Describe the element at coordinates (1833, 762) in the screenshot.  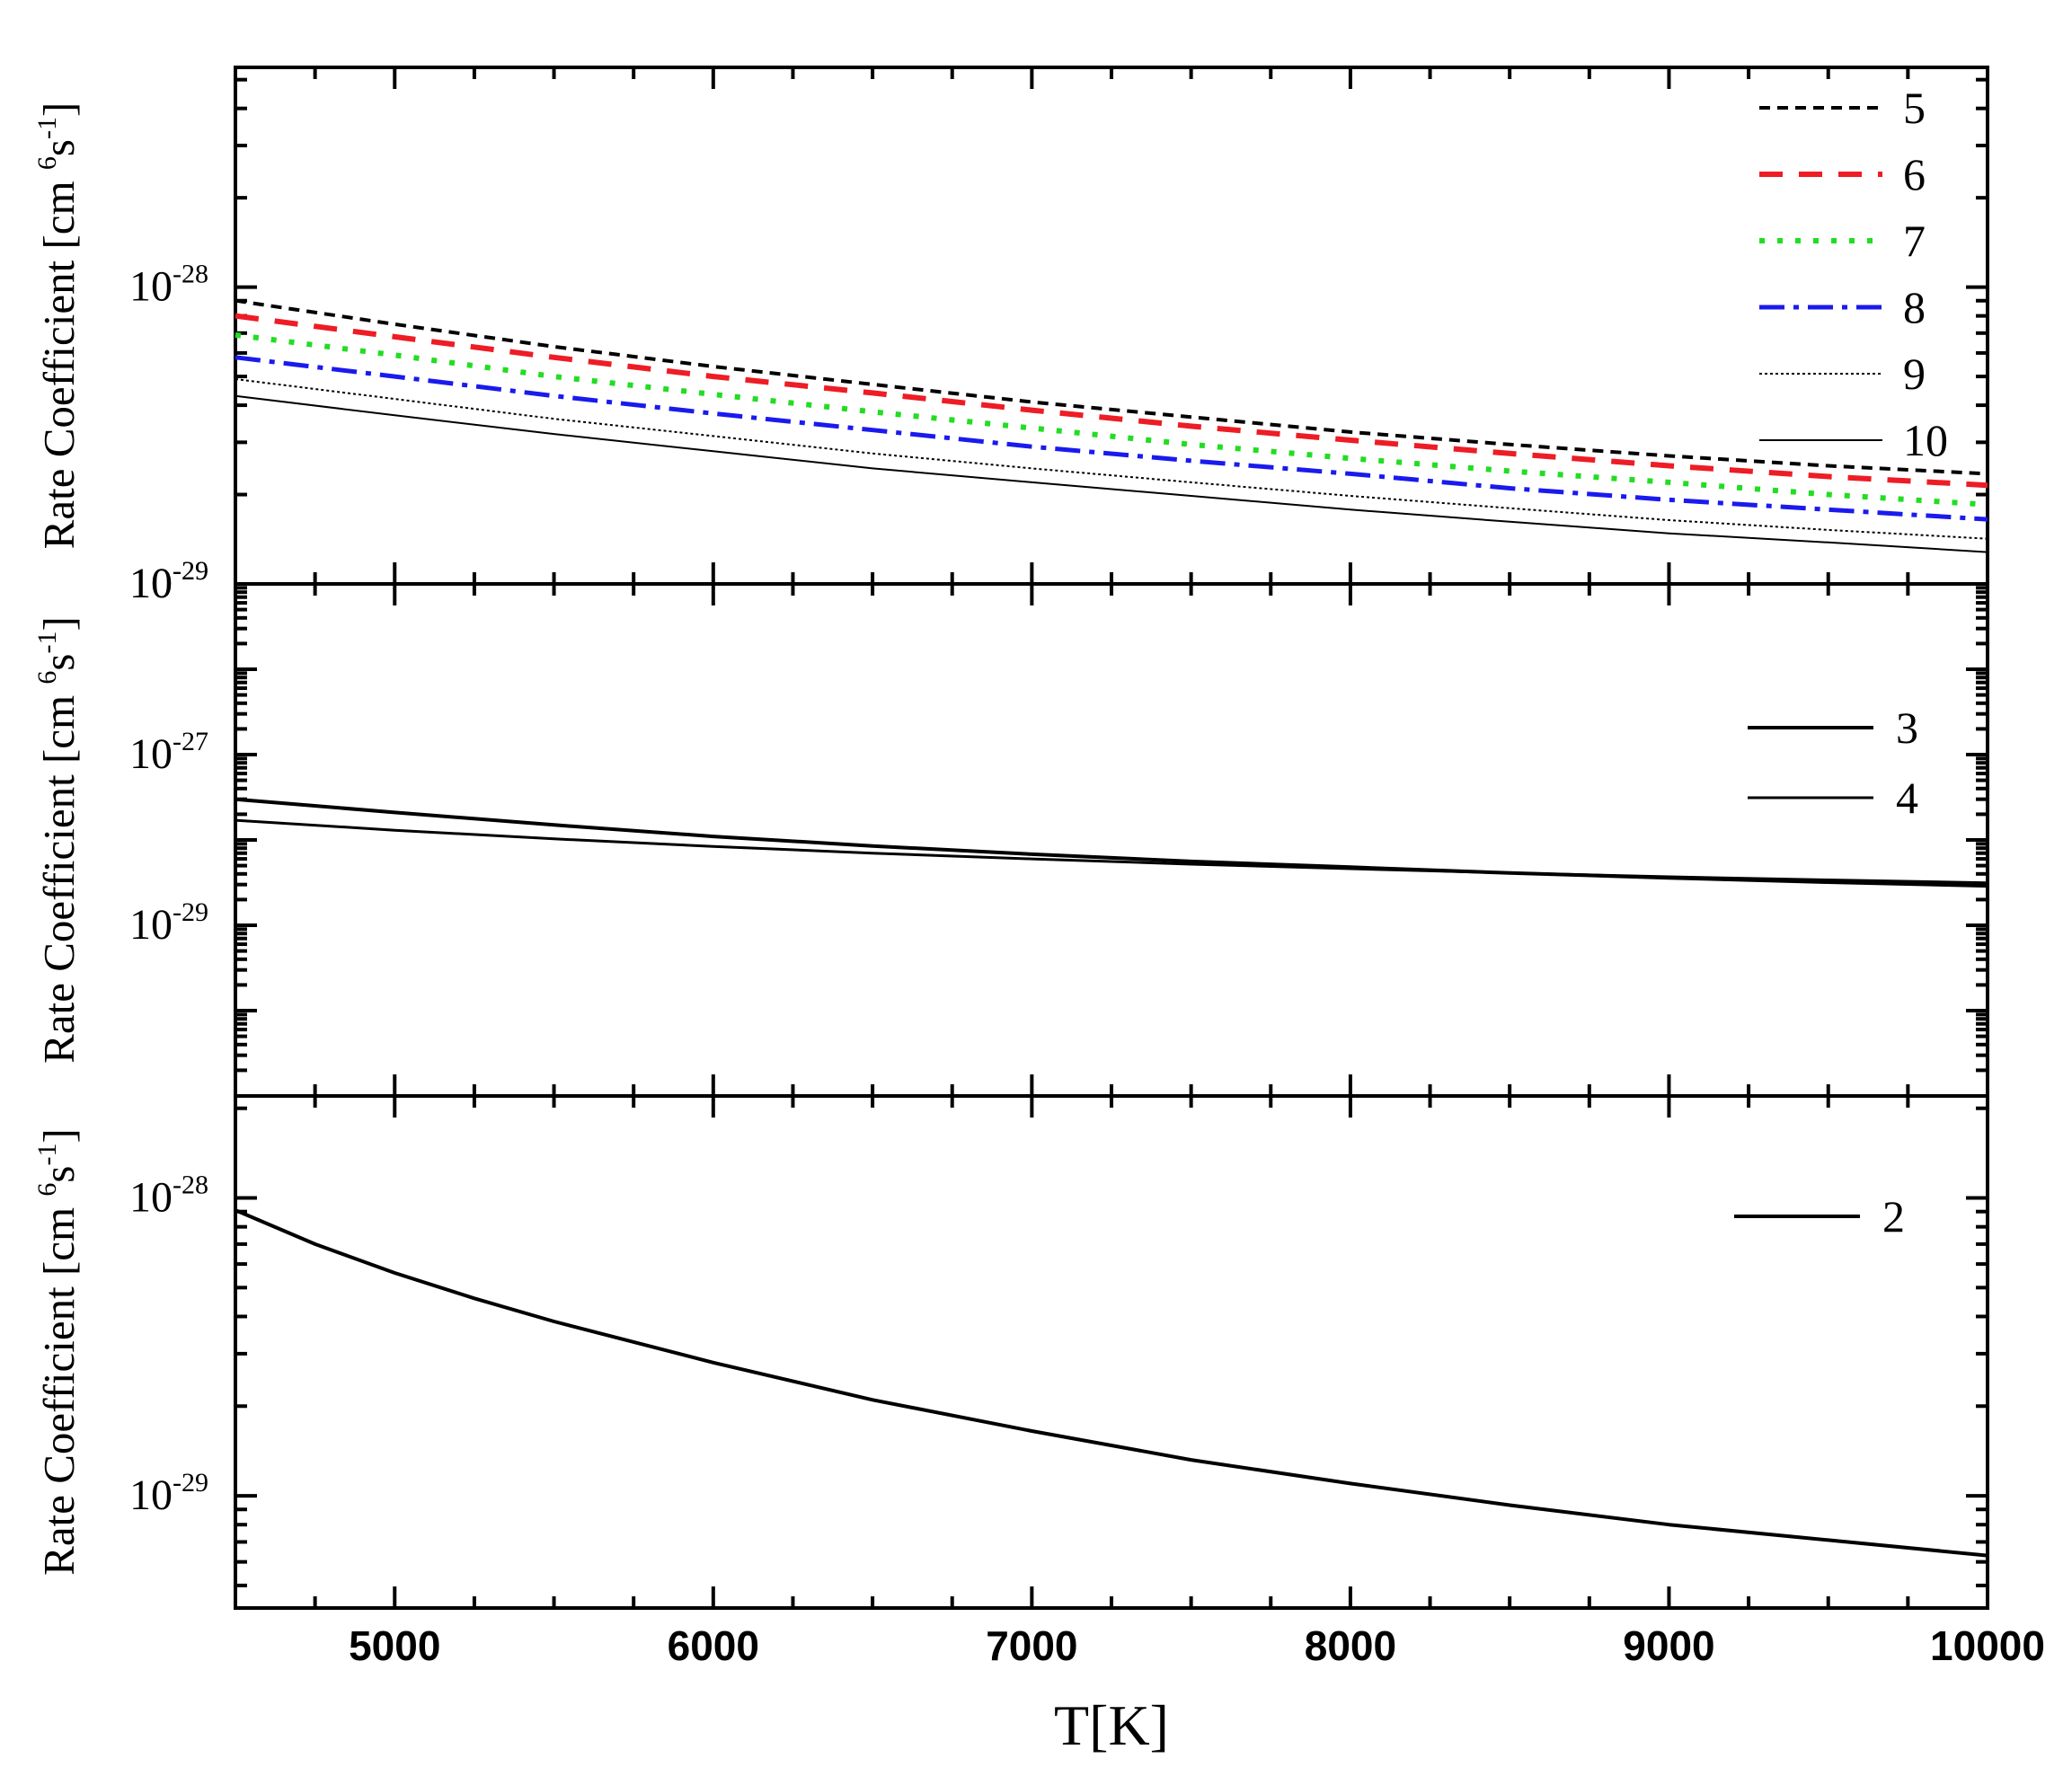
I see `legend-middle: 34` at that location.